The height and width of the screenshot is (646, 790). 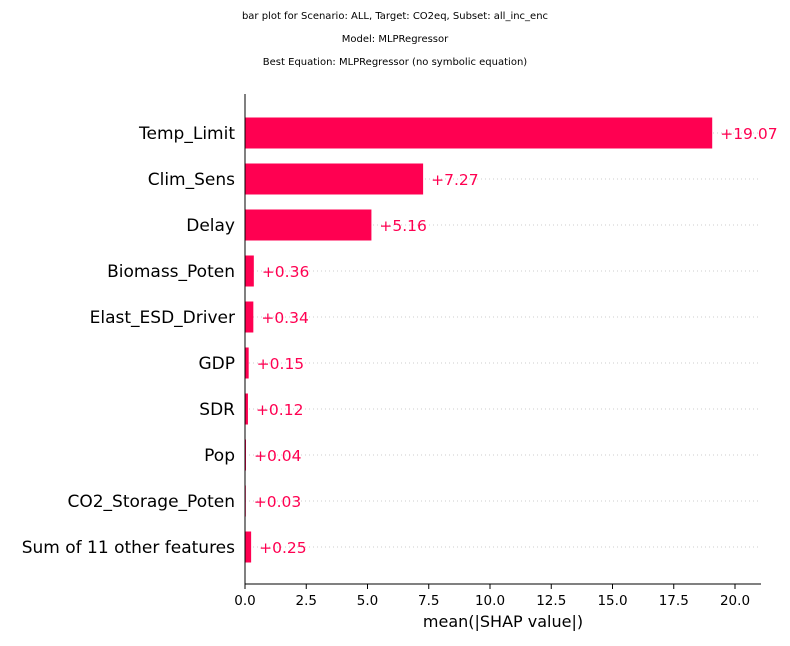 I want to click on category-label: GDP, so click(x=216, y=364).